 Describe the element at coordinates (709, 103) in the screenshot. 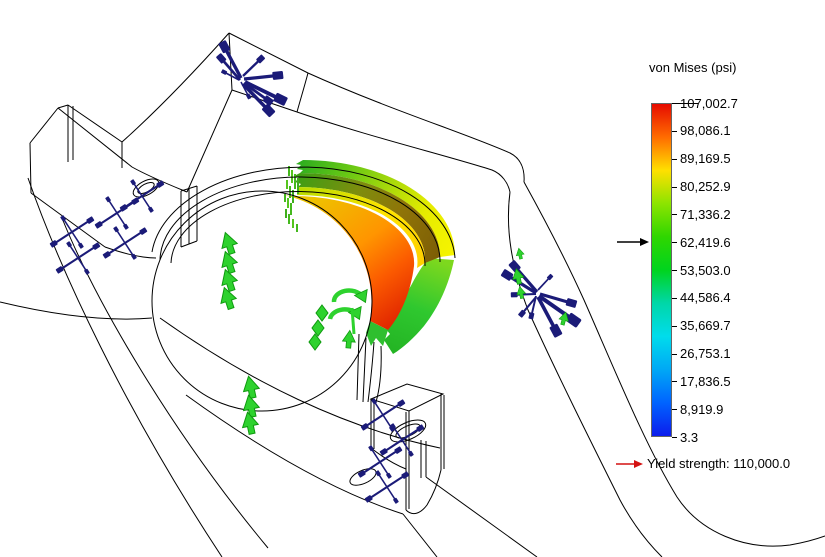

I see `legend-tick-label: 107,002.7` at that location.